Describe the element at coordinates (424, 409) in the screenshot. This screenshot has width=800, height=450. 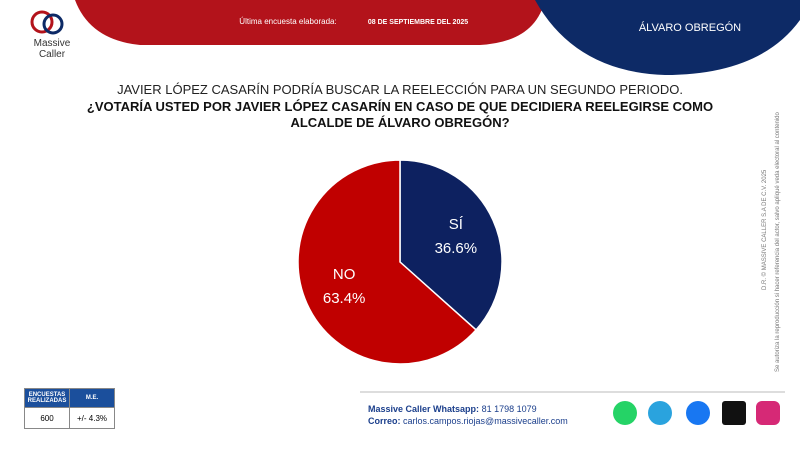
I see `contact-label: Massive Caller Whatsapp:` at that location.